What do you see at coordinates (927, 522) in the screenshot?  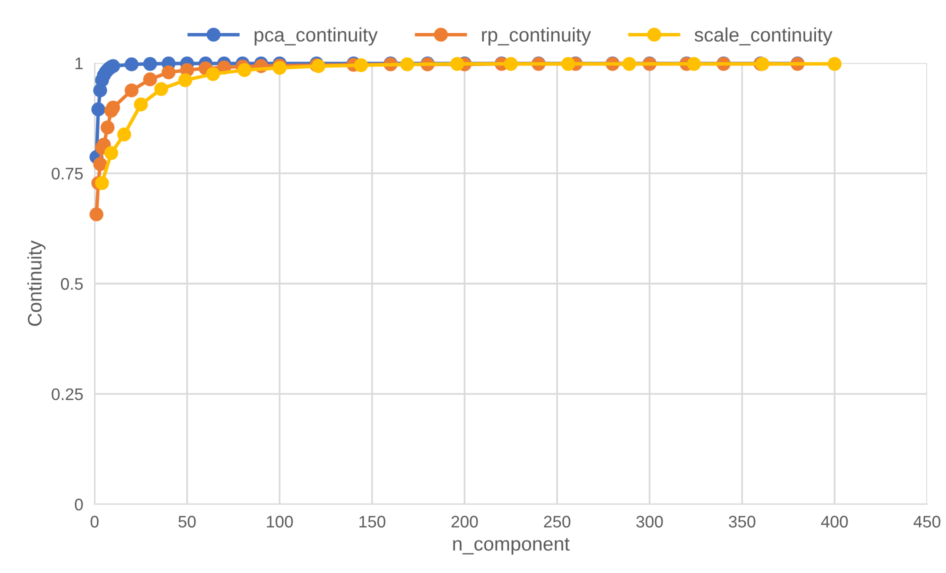 I see `x-tick-label: 450` at bounding box center [927, 522].